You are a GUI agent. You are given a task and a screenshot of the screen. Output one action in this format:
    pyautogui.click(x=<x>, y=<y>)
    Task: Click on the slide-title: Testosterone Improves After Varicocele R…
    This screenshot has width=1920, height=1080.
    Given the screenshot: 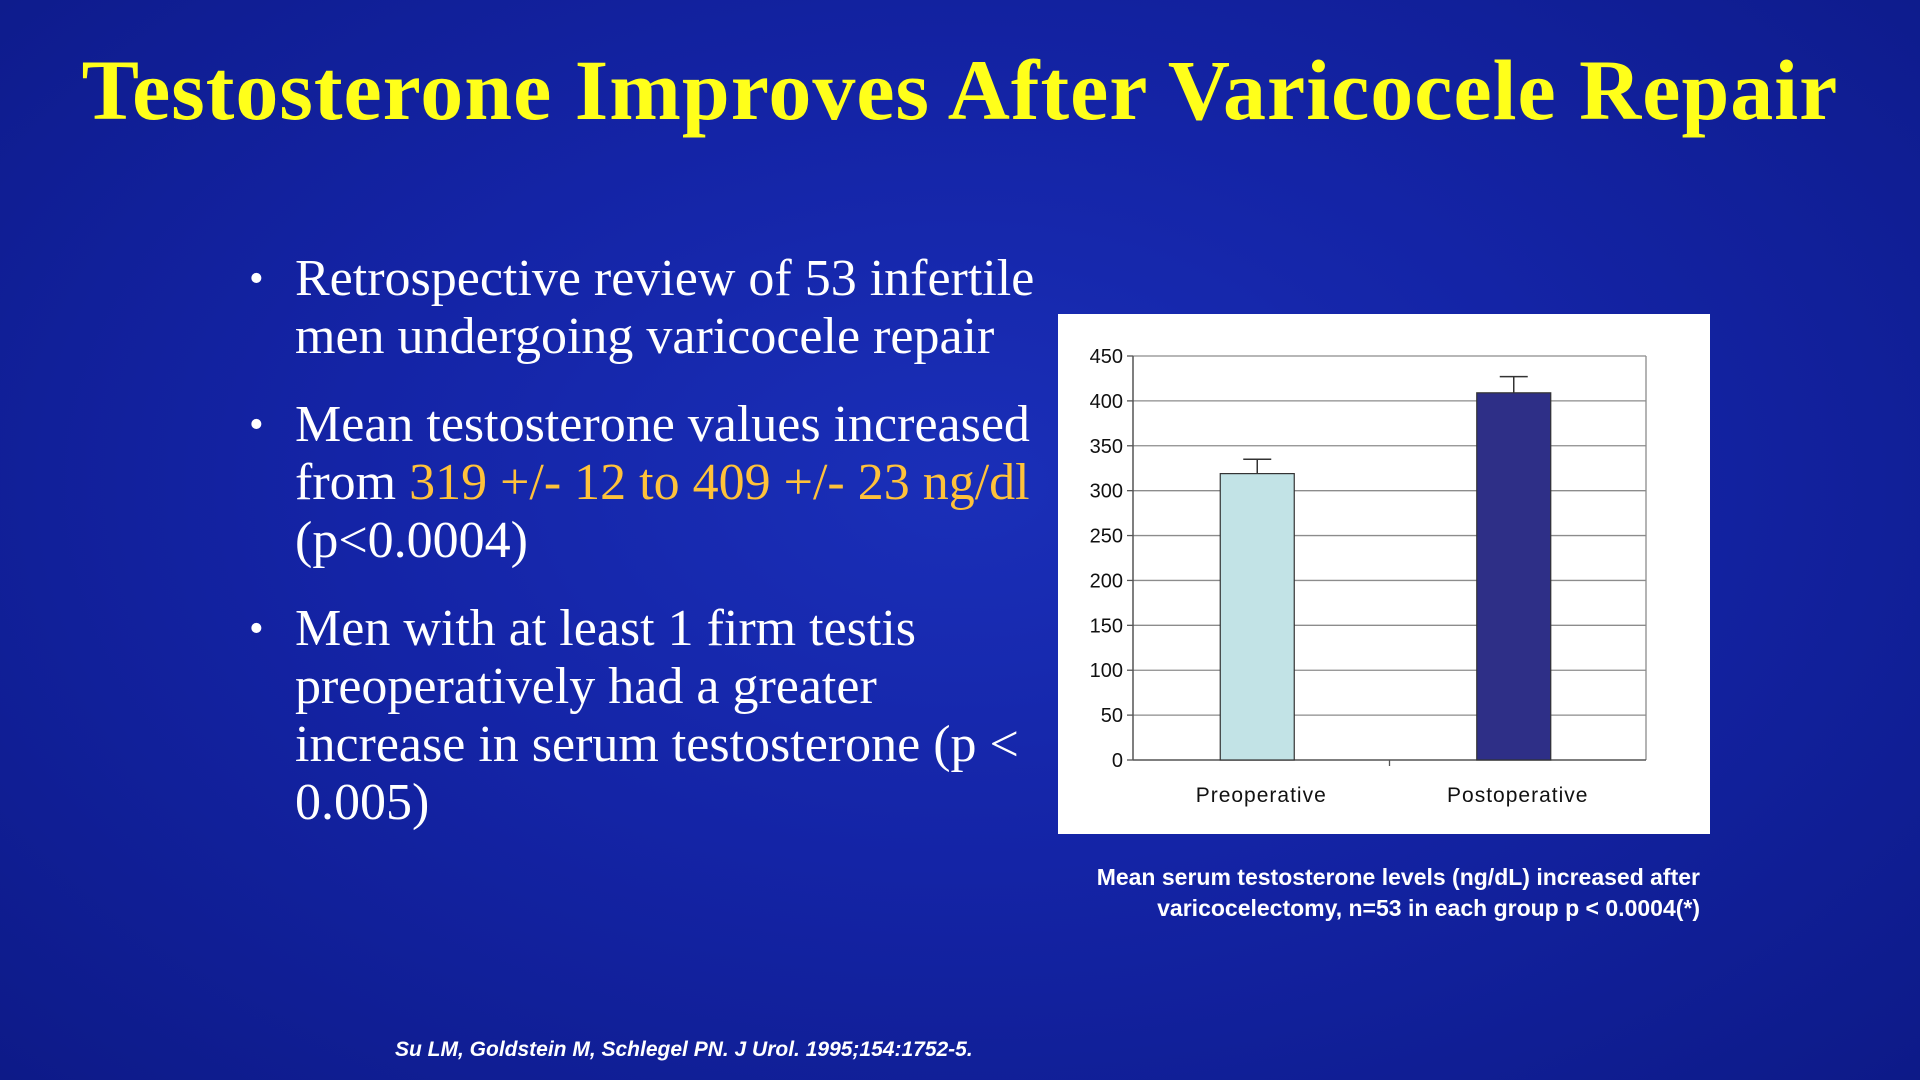 What is the action you would take?
    pyautogui.click(x=960, y=90)
    